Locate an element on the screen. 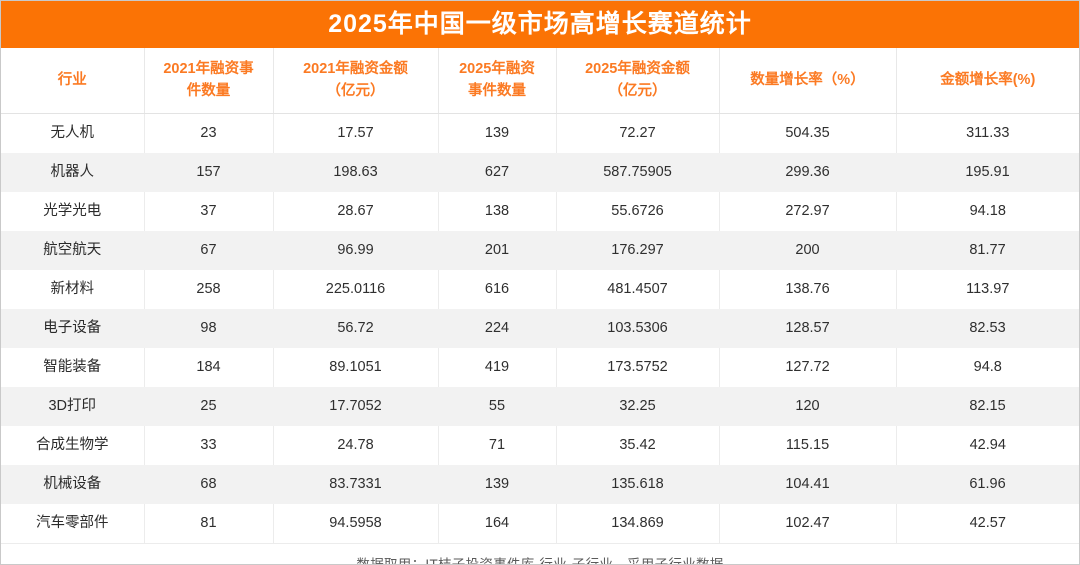 Image resolution: width=1080 pixels, height=565 pixels. cell-amount-2025: 72.27 is located at coordinates (638, 133).